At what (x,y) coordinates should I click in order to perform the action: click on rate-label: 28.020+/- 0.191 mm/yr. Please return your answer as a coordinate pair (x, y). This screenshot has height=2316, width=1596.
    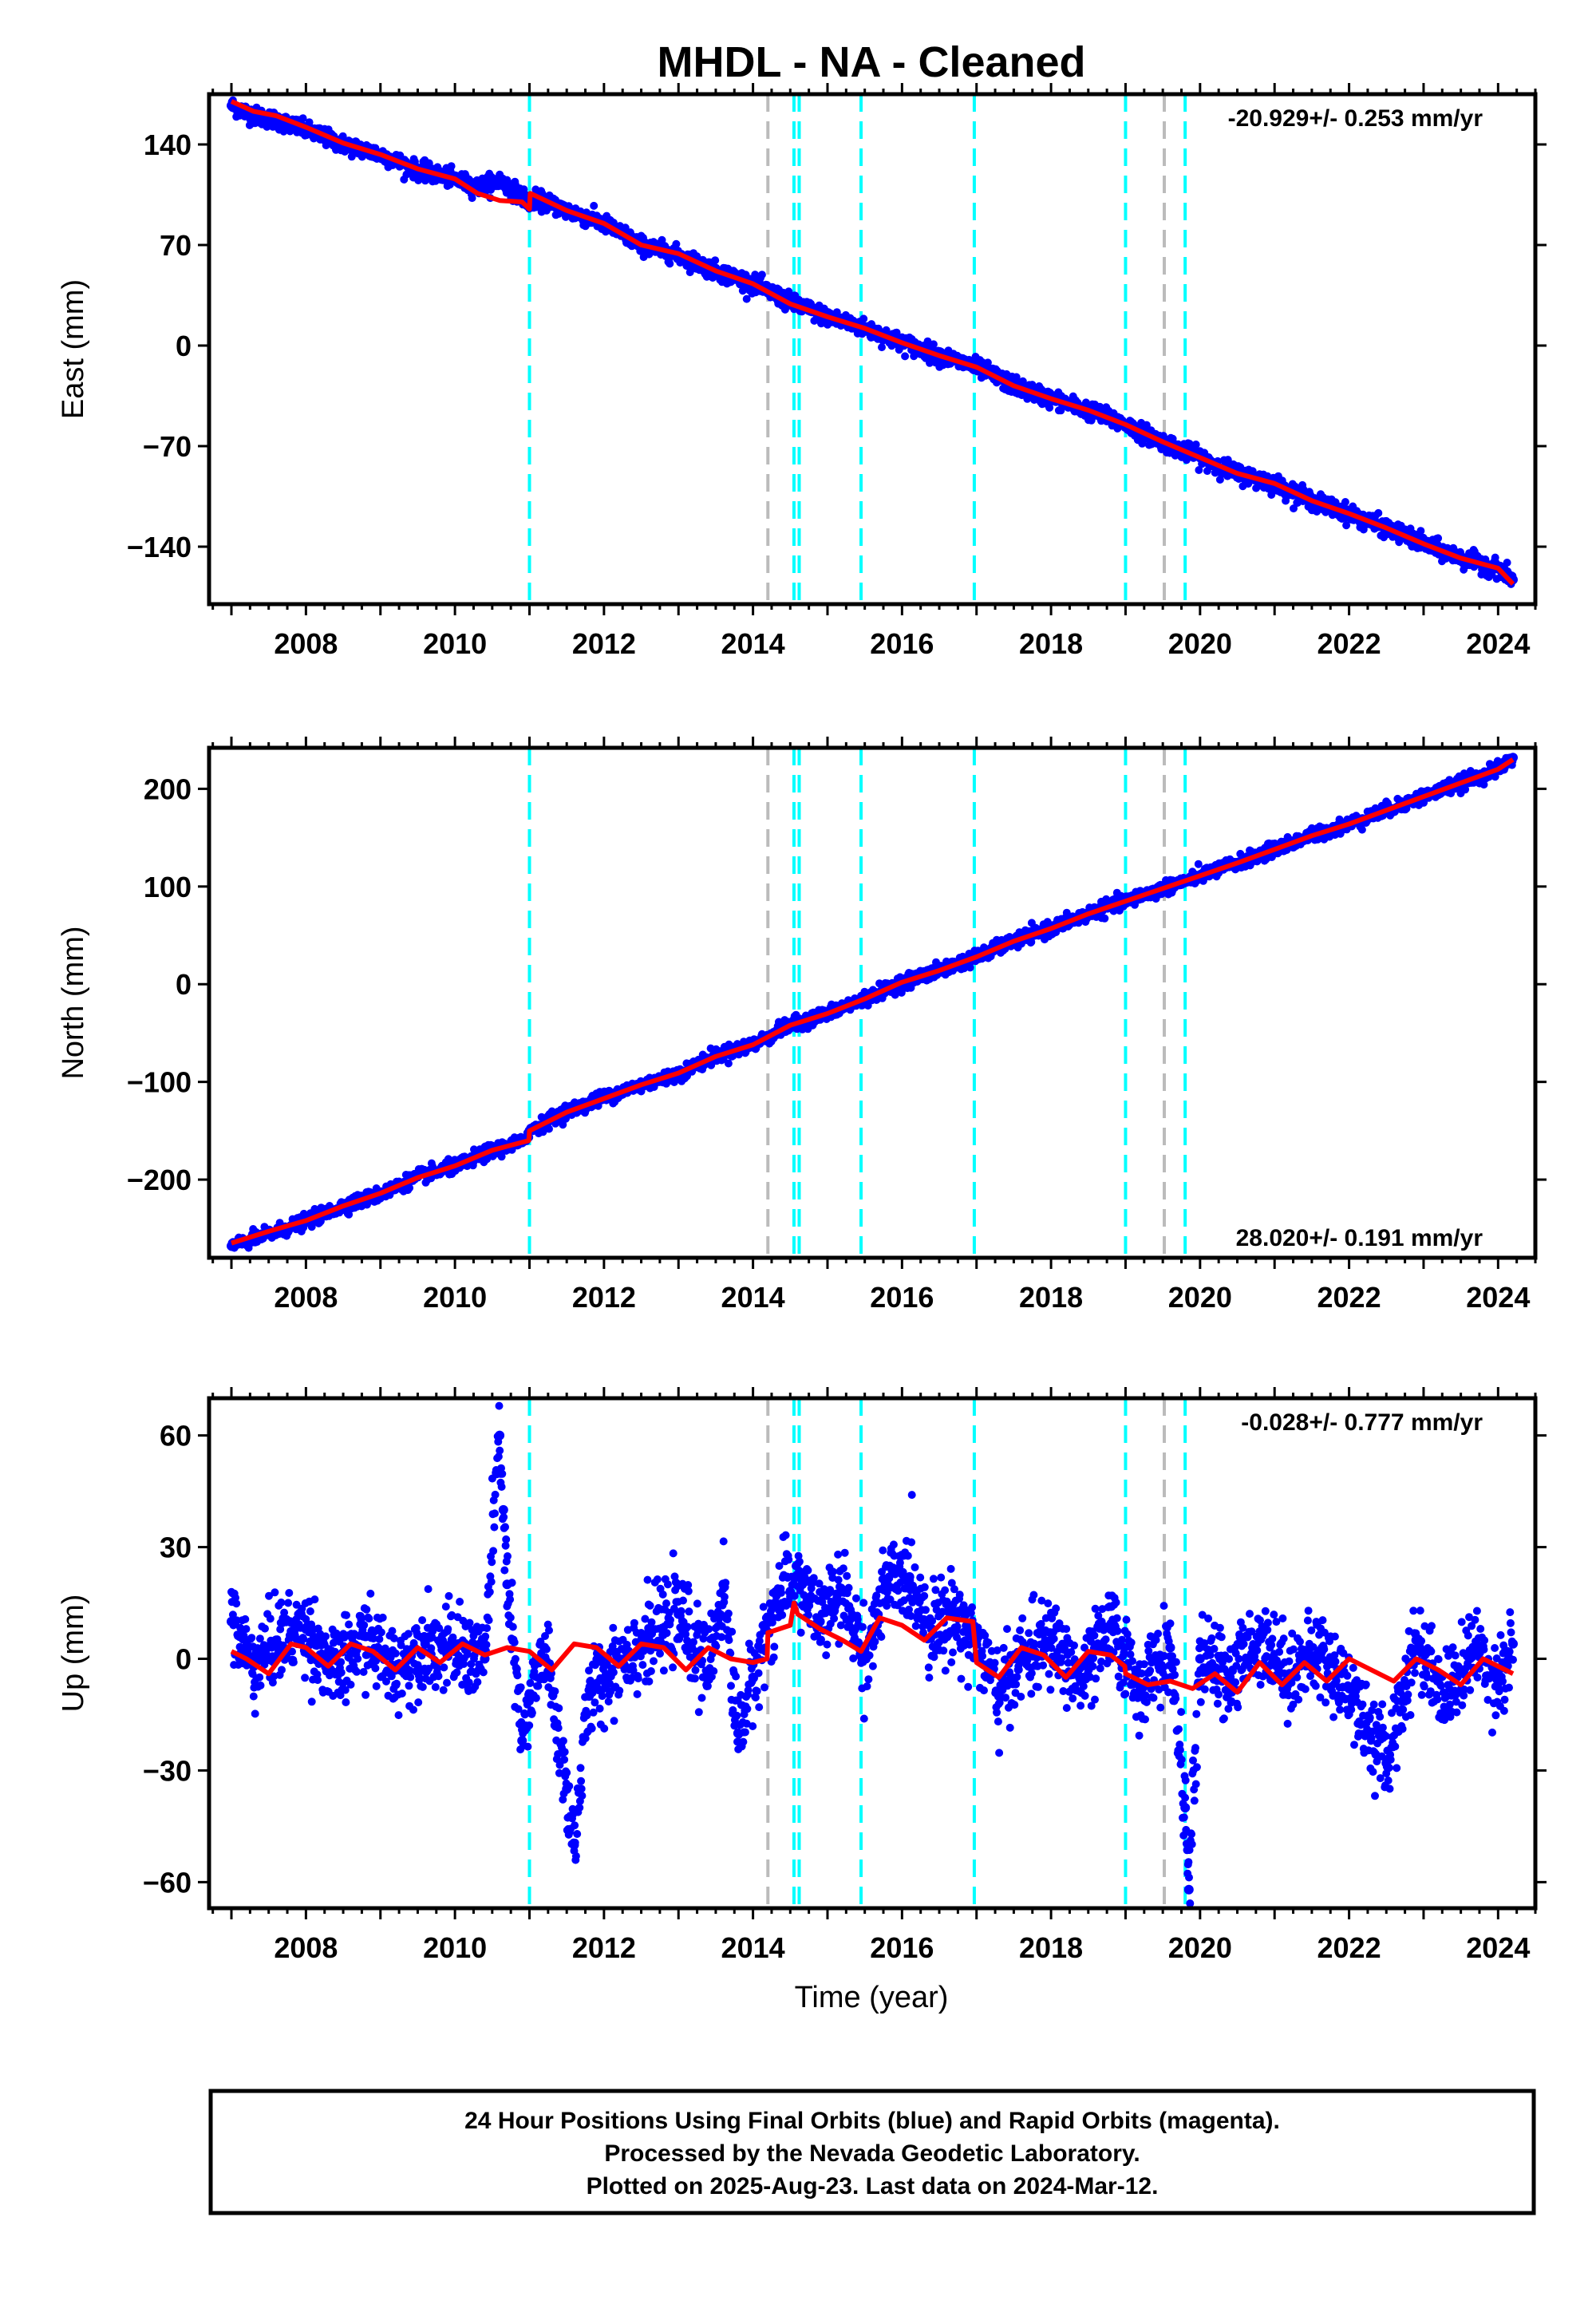
    Looking at the image, I should click on (1359, 1238).